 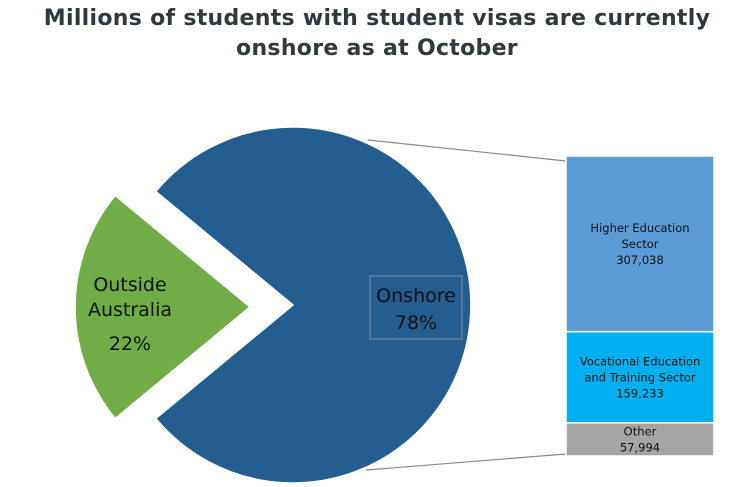 I want to click on outside-australia-percent-label: 22%, so click(x=130, y=344).